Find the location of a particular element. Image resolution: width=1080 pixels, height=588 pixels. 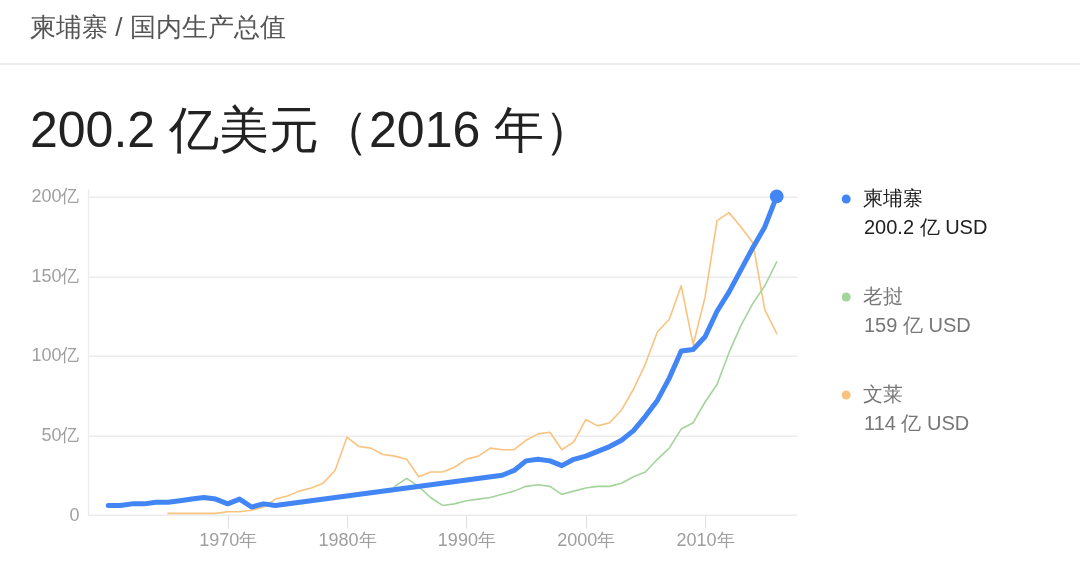

x-tick-label: 2010年 is located at coordinates (705, 539).